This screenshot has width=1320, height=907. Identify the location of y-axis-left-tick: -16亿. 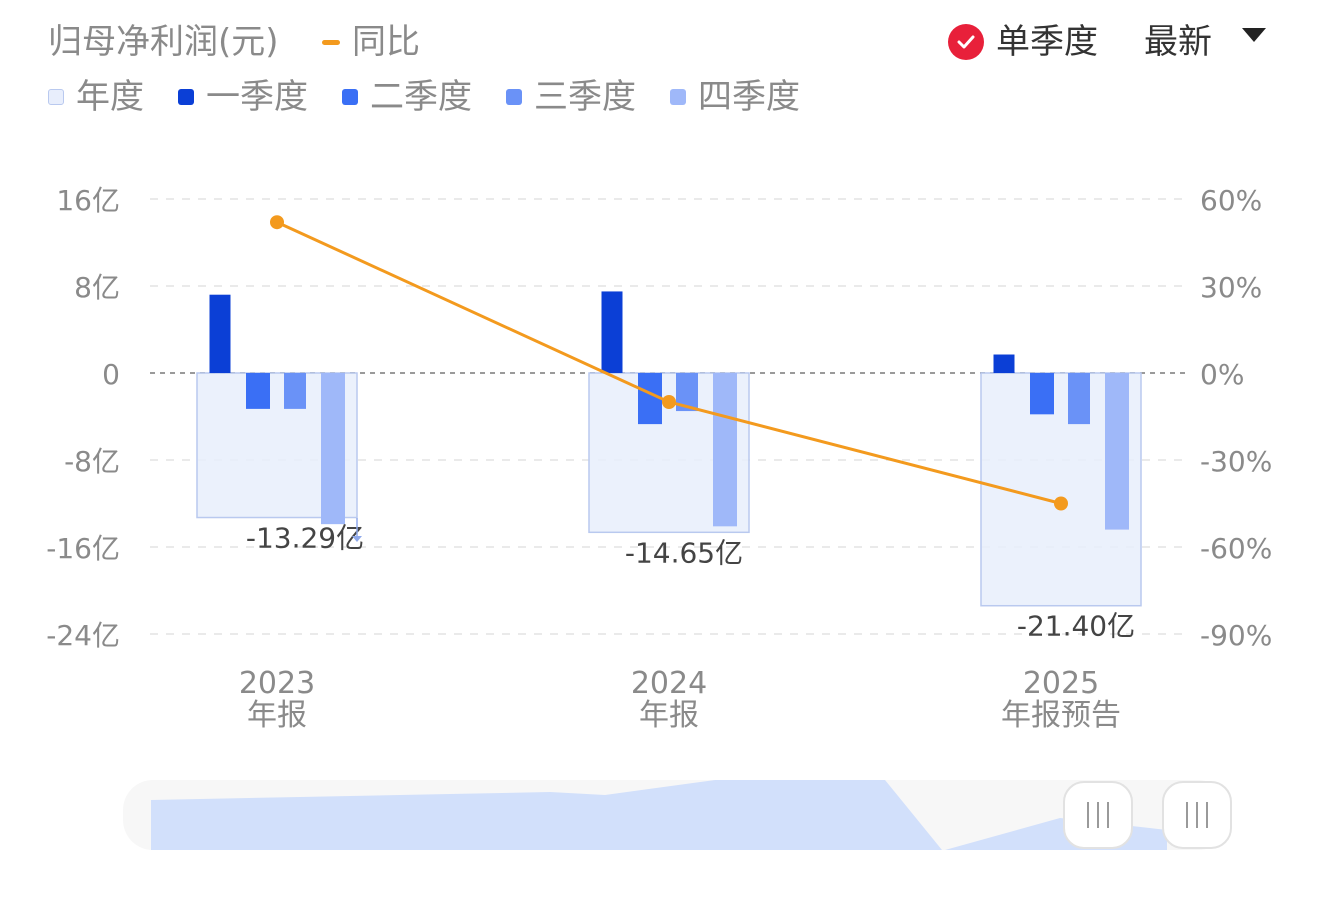
(83, 548).